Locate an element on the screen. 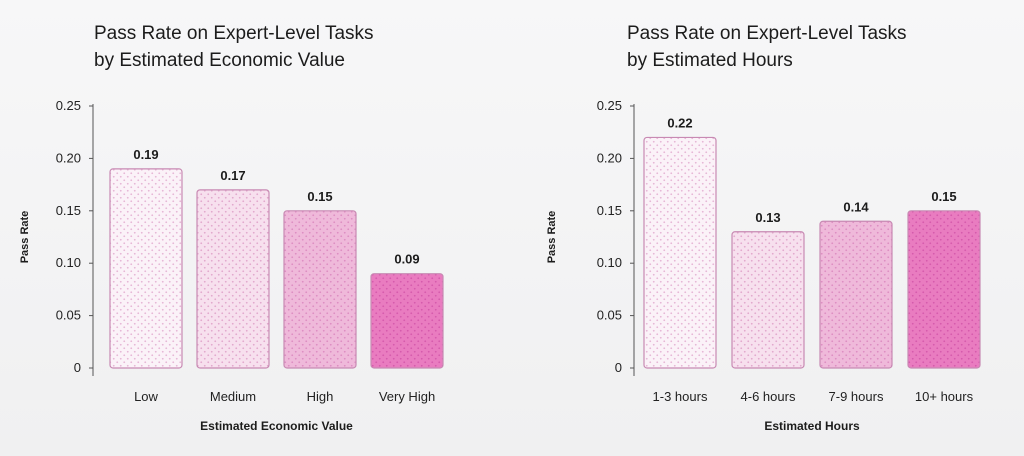 Image resolution: width=1024 pixels, height=456 pixels. x-axis-label: Estimated Economic Value is located at coordinates (276, 426).